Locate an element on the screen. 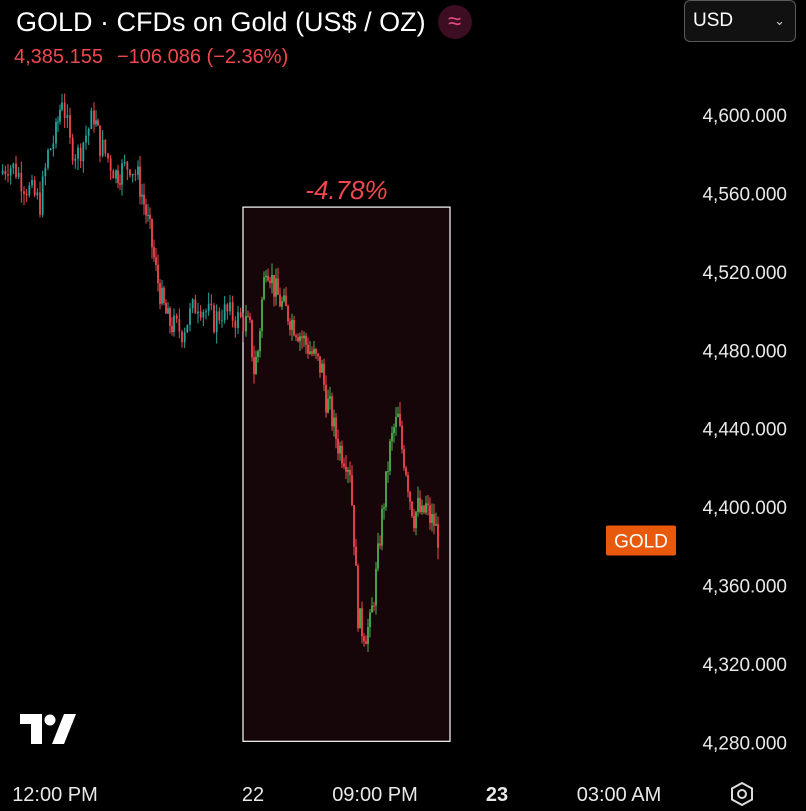 The image size is (806, 811). x-tick-label: 22 is located at coordinates (253, 795).